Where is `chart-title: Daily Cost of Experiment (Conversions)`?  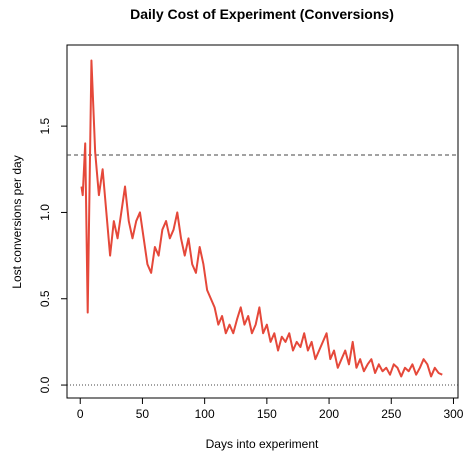 chart-title: Daily Cost of Experiment (Conversions) is located at coordinates (262, 14).